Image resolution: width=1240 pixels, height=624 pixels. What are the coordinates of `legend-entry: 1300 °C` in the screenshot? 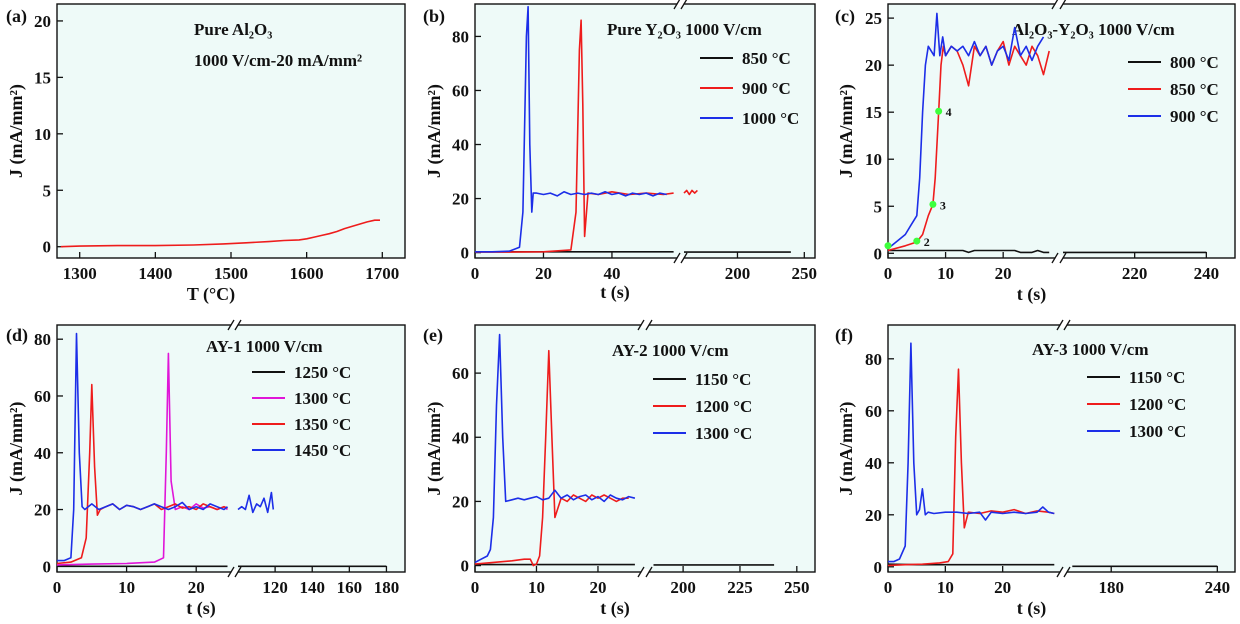 It's located at (322, 398).